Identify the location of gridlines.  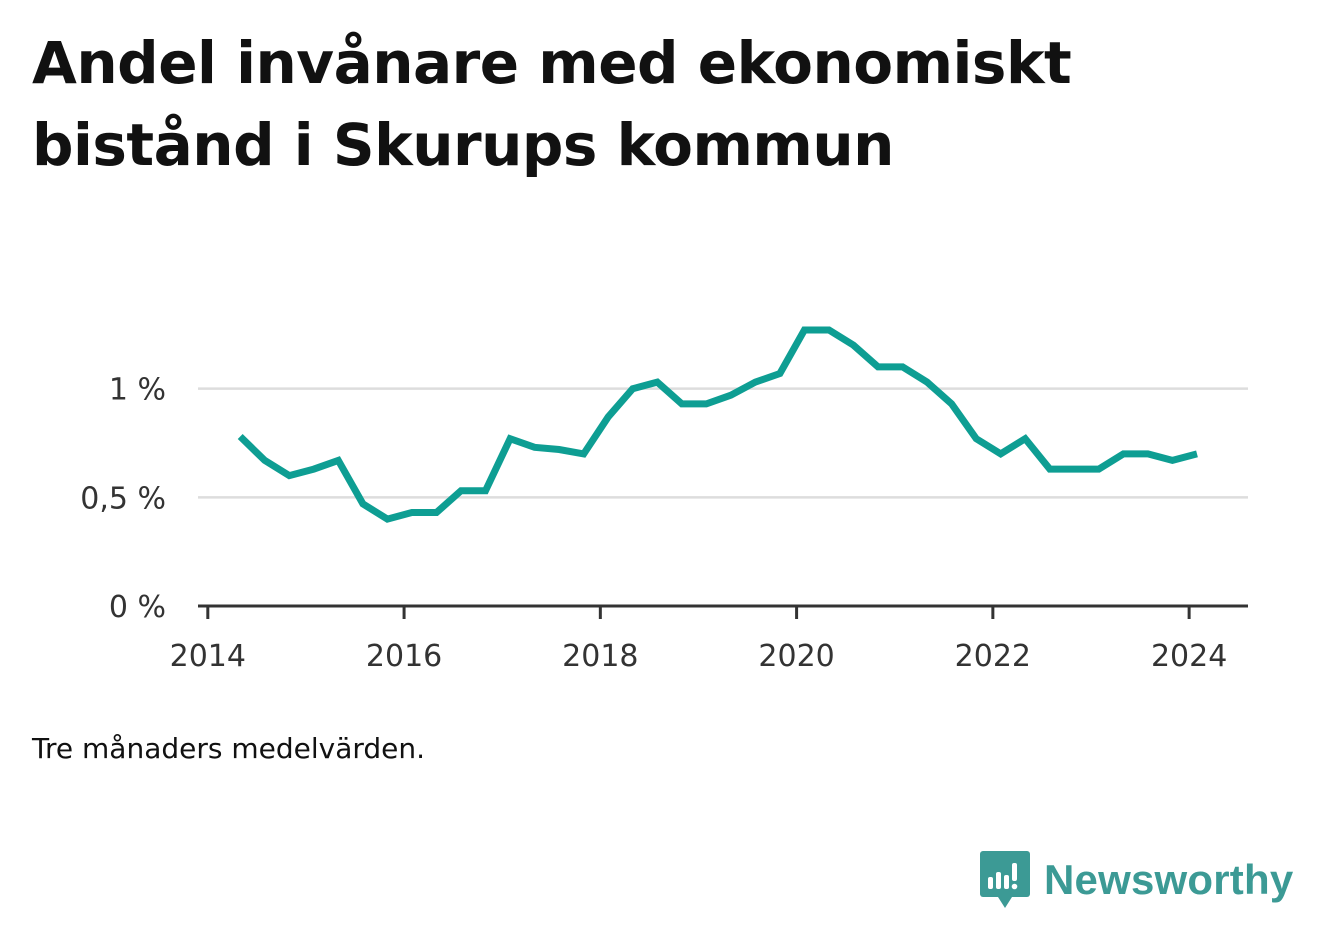
(723, 443).